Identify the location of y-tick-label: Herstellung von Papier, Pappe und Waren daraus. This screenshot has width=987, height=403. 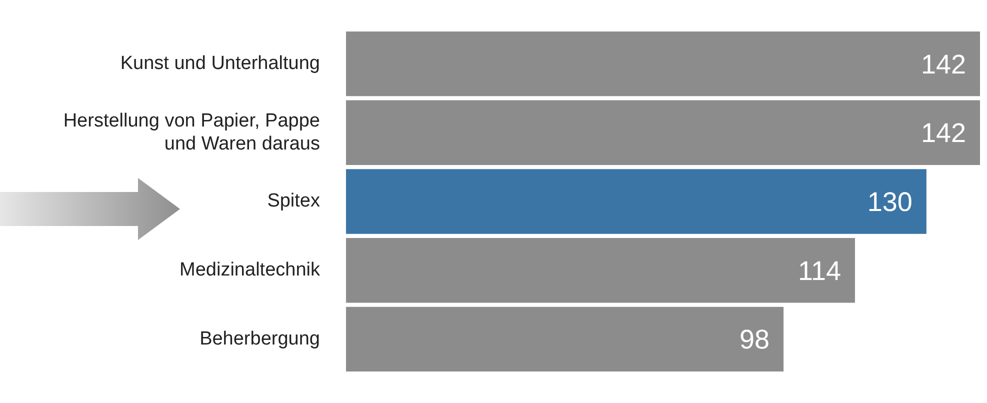
(191, 132).